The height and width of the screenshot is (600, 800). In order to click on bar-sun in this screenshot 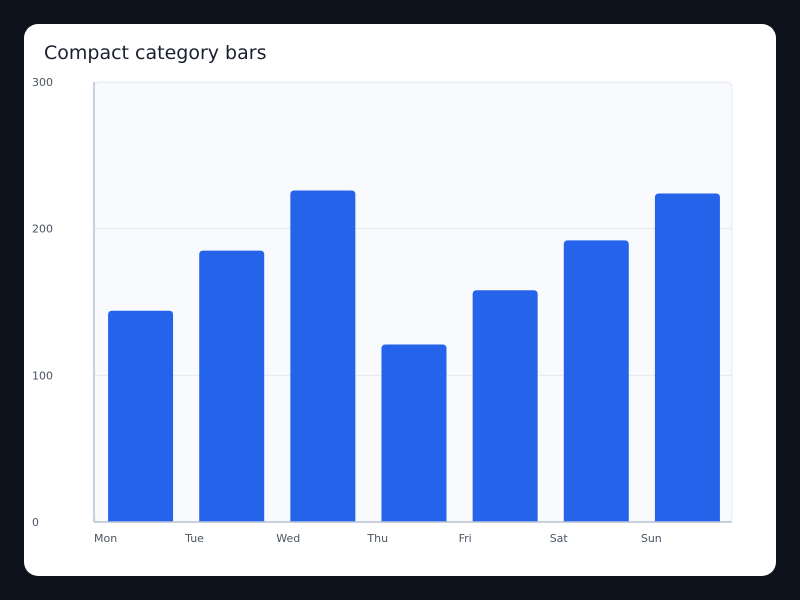, I will do `click(687, 357)`.